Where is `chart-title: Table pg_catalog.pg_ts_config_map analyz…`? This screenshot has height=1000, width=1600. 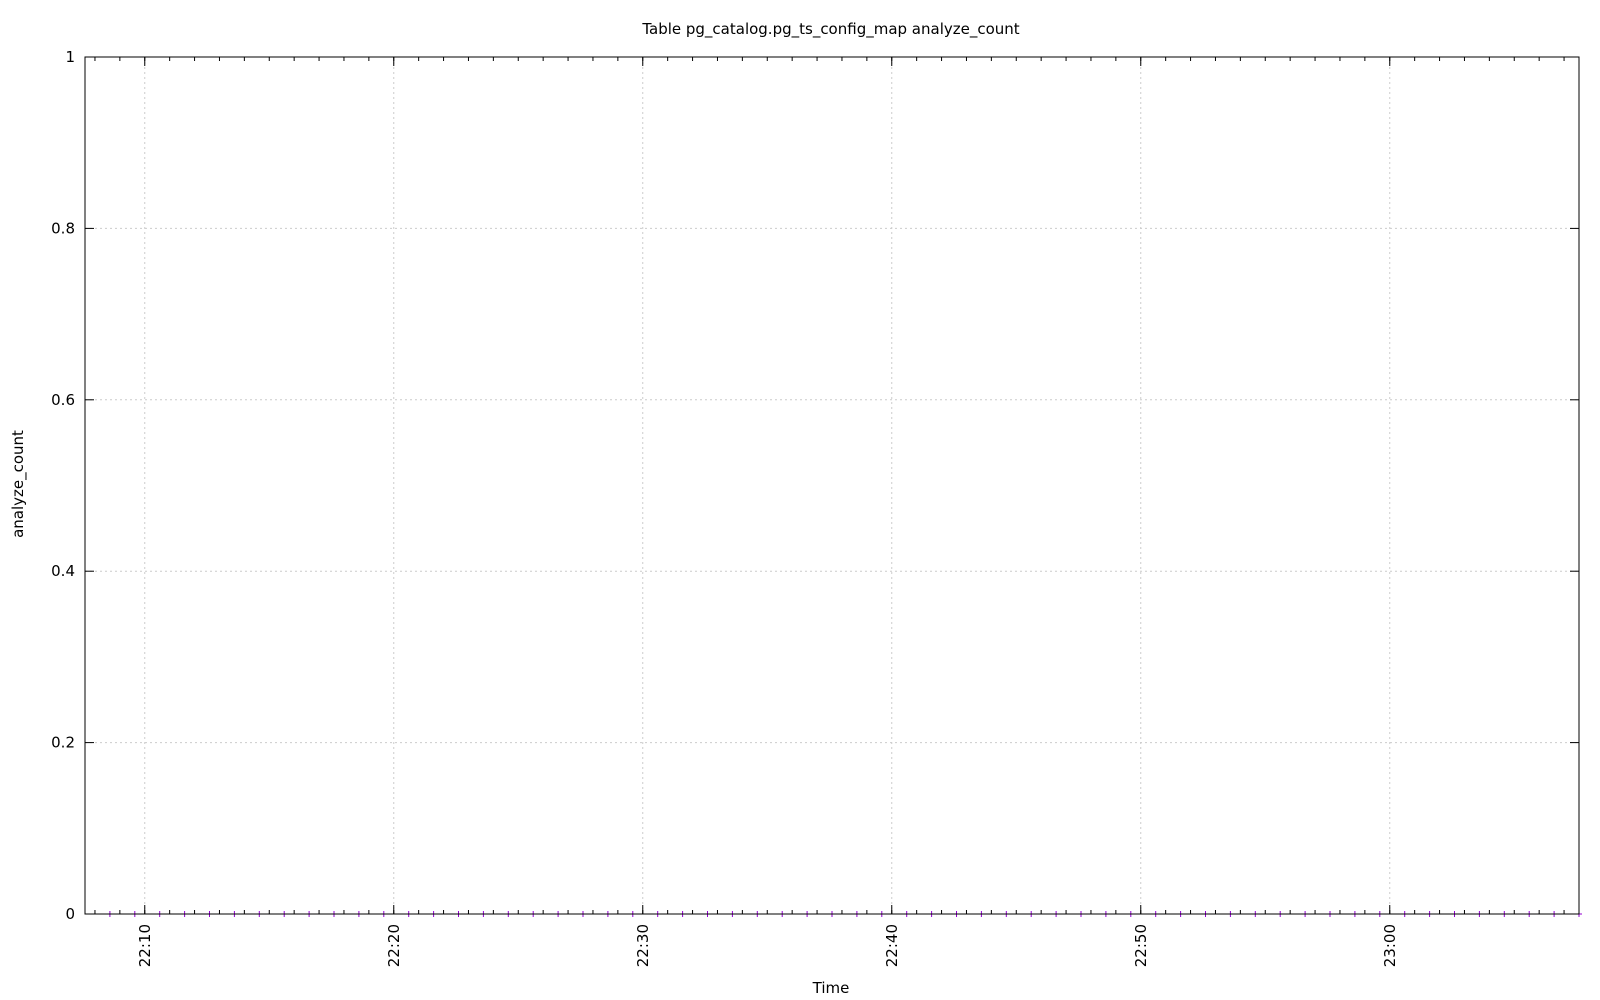 chart-title: Table pg_catalog.pg_ts_config_map analyz… is located at coordinates (830, 29).